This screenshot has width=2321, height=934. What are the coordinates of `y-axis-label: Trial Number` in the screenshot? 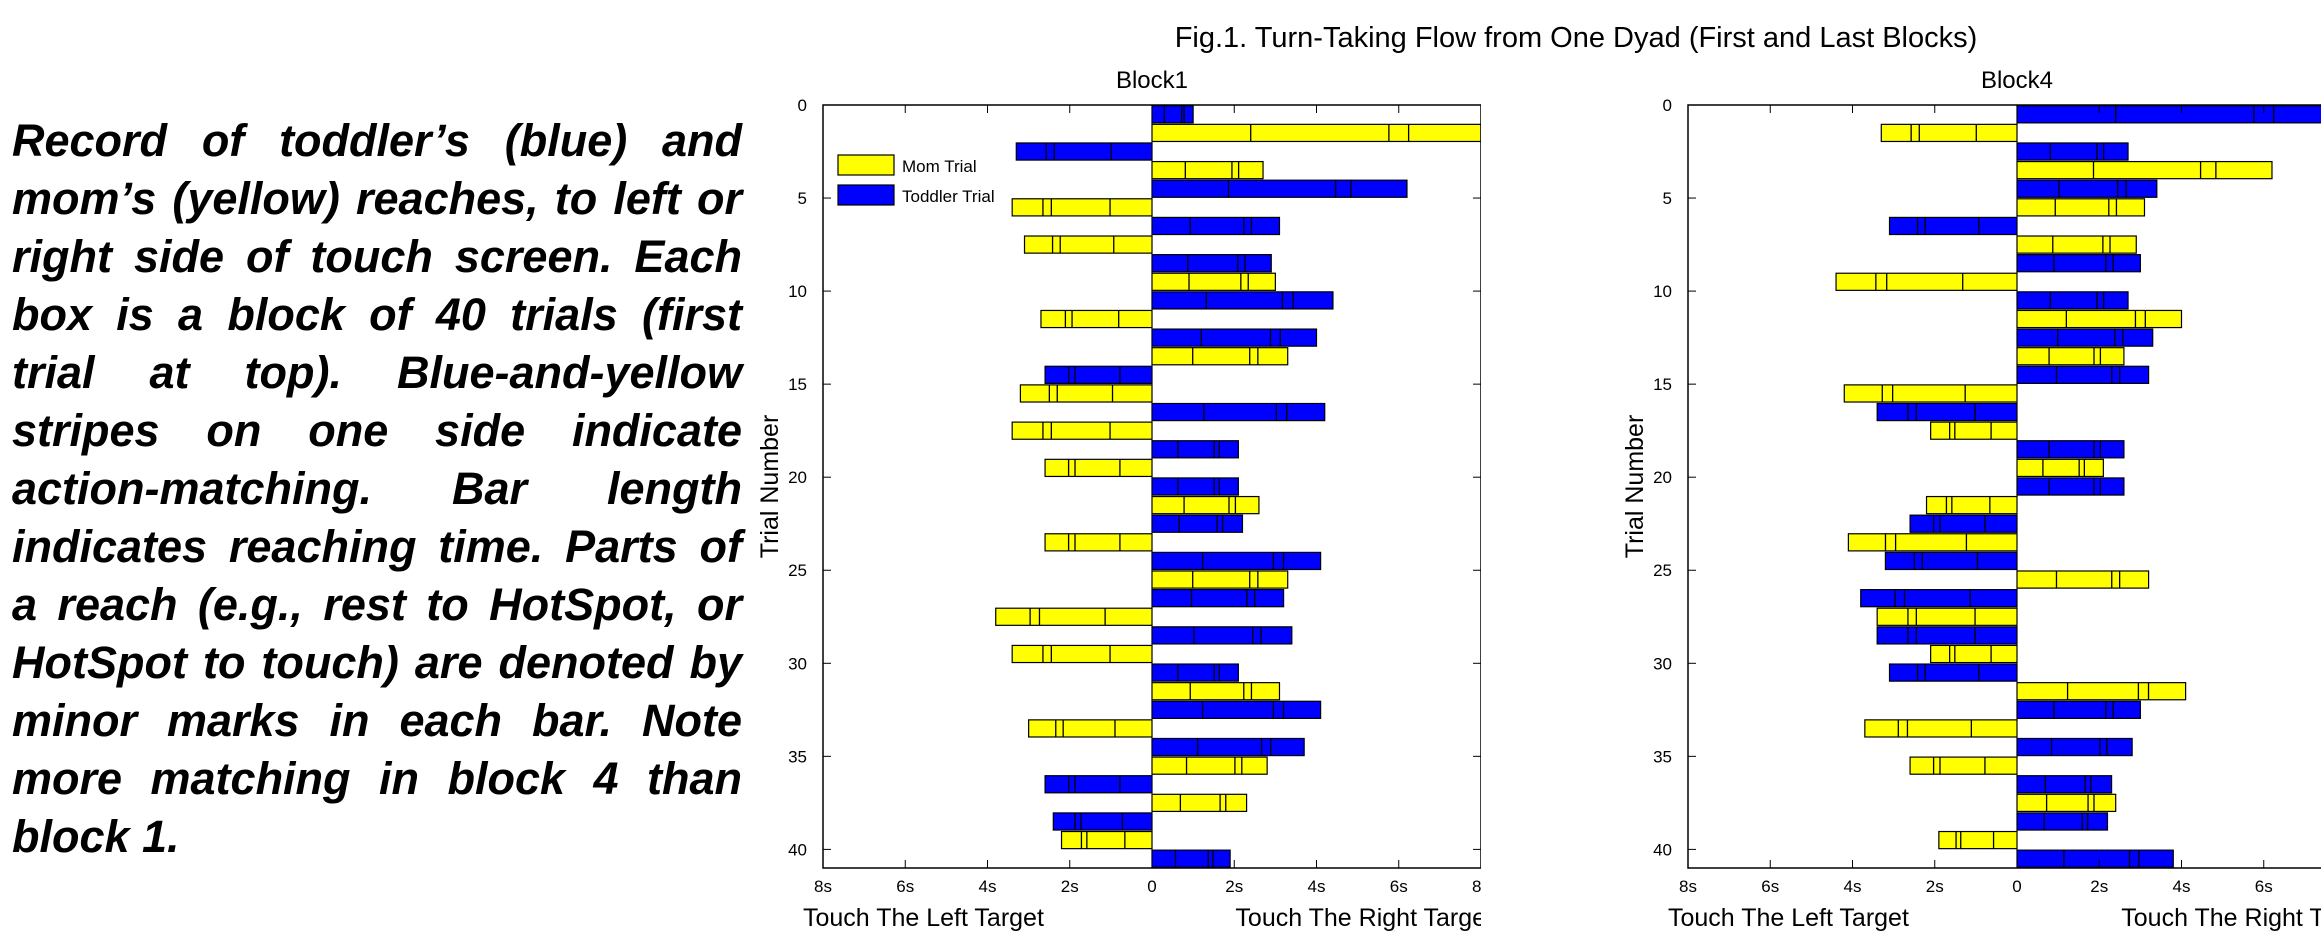 It's located at (1635, 487).